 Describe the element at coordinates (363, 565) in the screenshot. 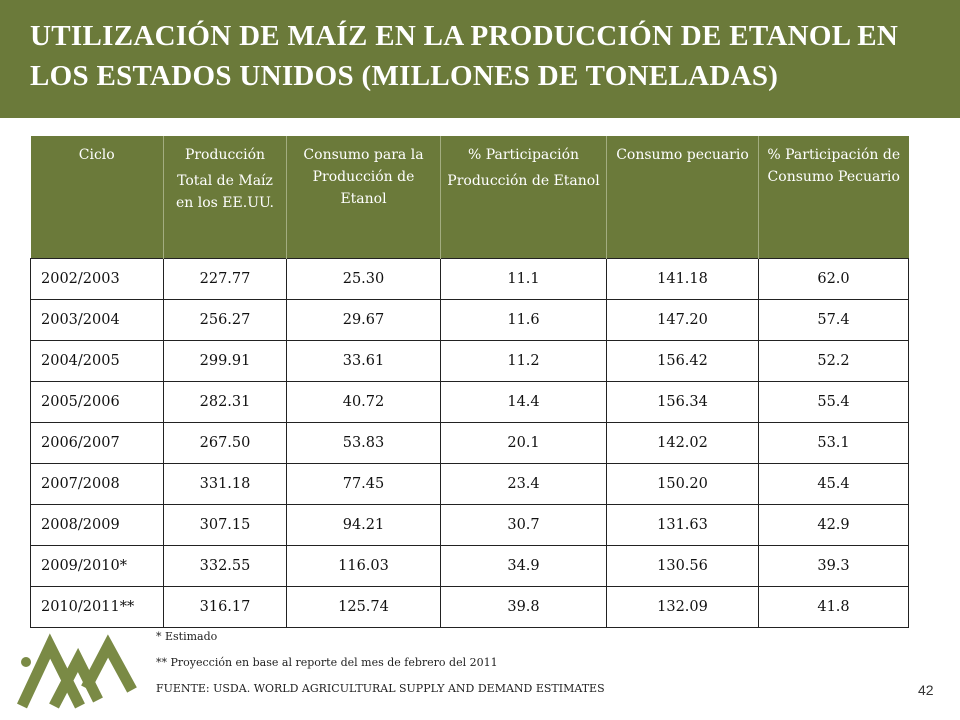

I see `table-cell: 116.03` at that location.